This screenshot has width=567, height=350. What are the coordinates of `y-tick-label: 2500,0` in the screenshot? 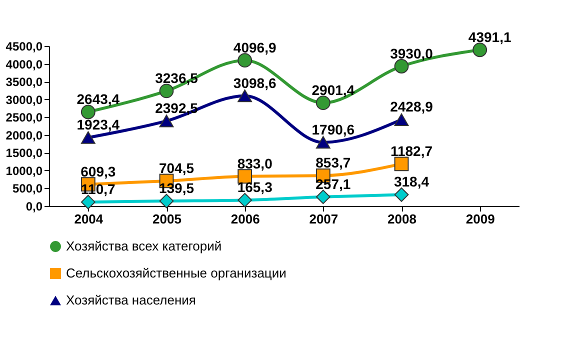 It's located at (24, 117).